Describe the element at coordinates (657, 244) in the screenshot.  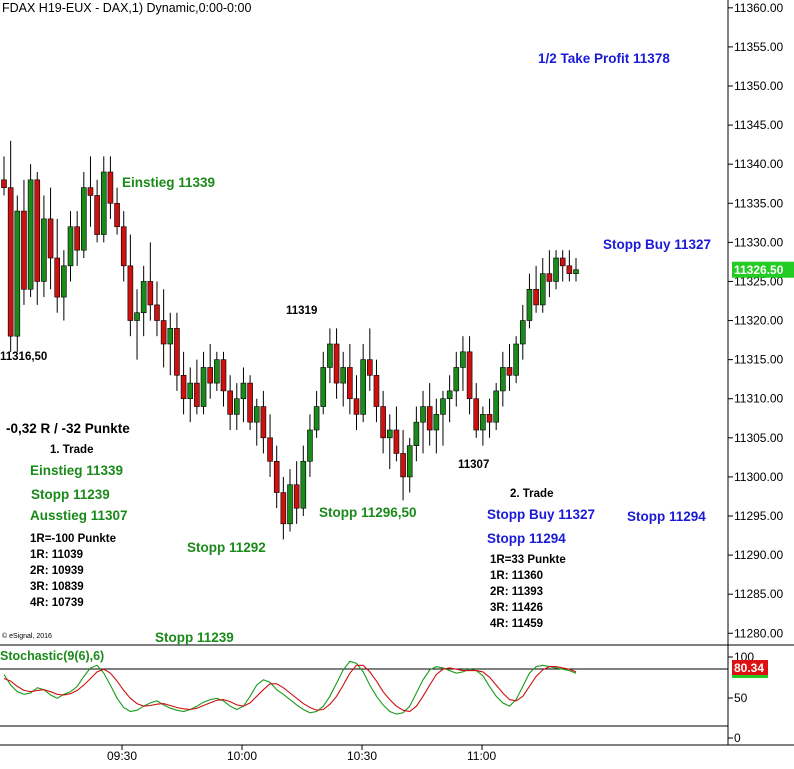
I see `stopp-buy-label: Stopp Buy 11327` at that location.